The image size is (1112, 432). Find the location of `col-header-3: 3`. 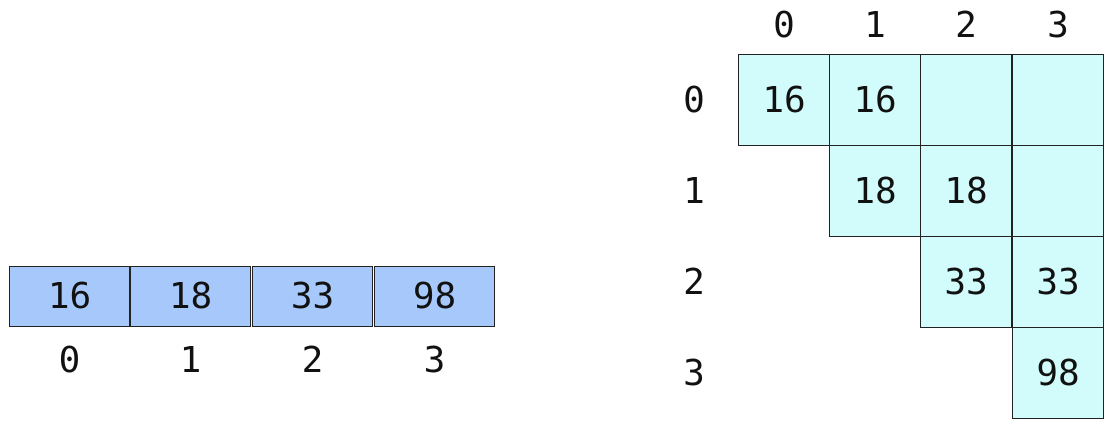

col-header-3: 3 is located at coordinates (1058, 25).